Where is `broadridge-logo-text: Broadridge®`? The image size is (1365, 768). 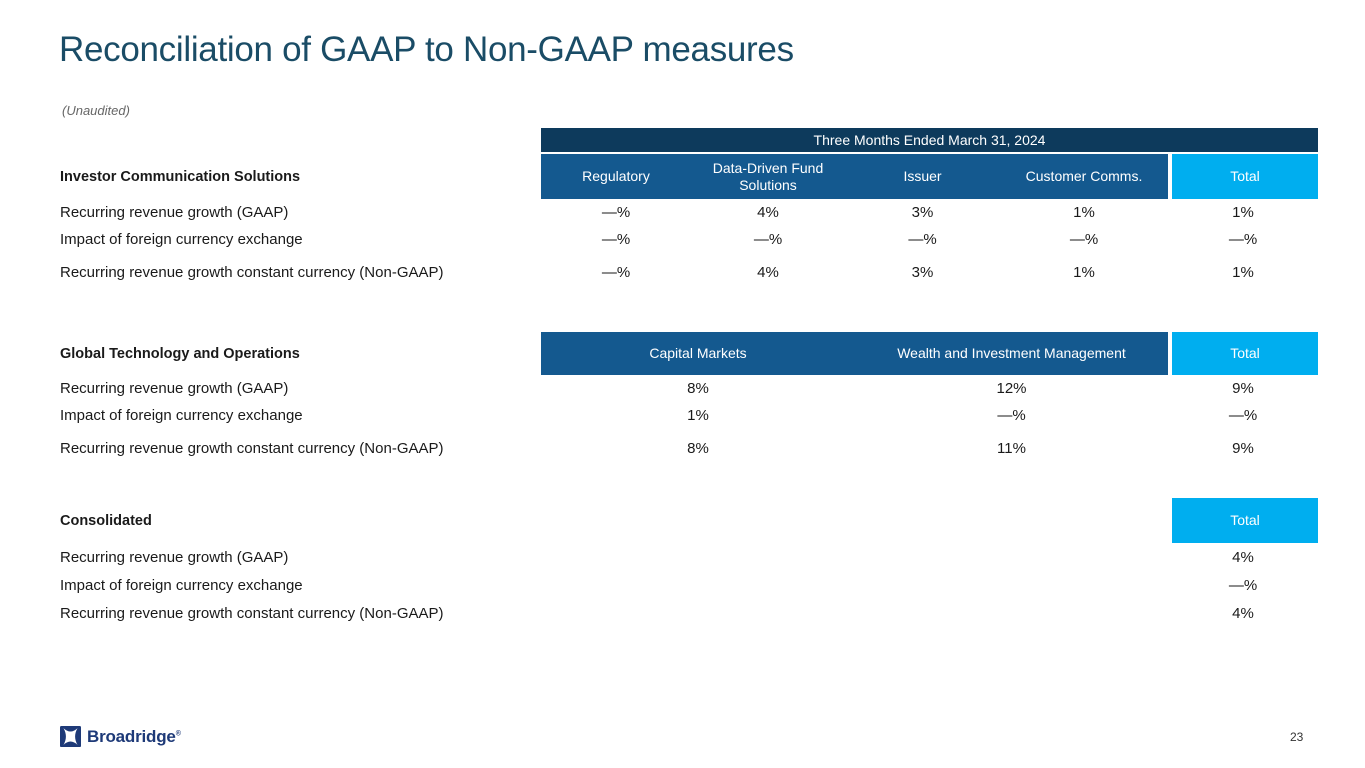
broadridge-logo-text: Broadridge® is located at coordinates (134, 737).